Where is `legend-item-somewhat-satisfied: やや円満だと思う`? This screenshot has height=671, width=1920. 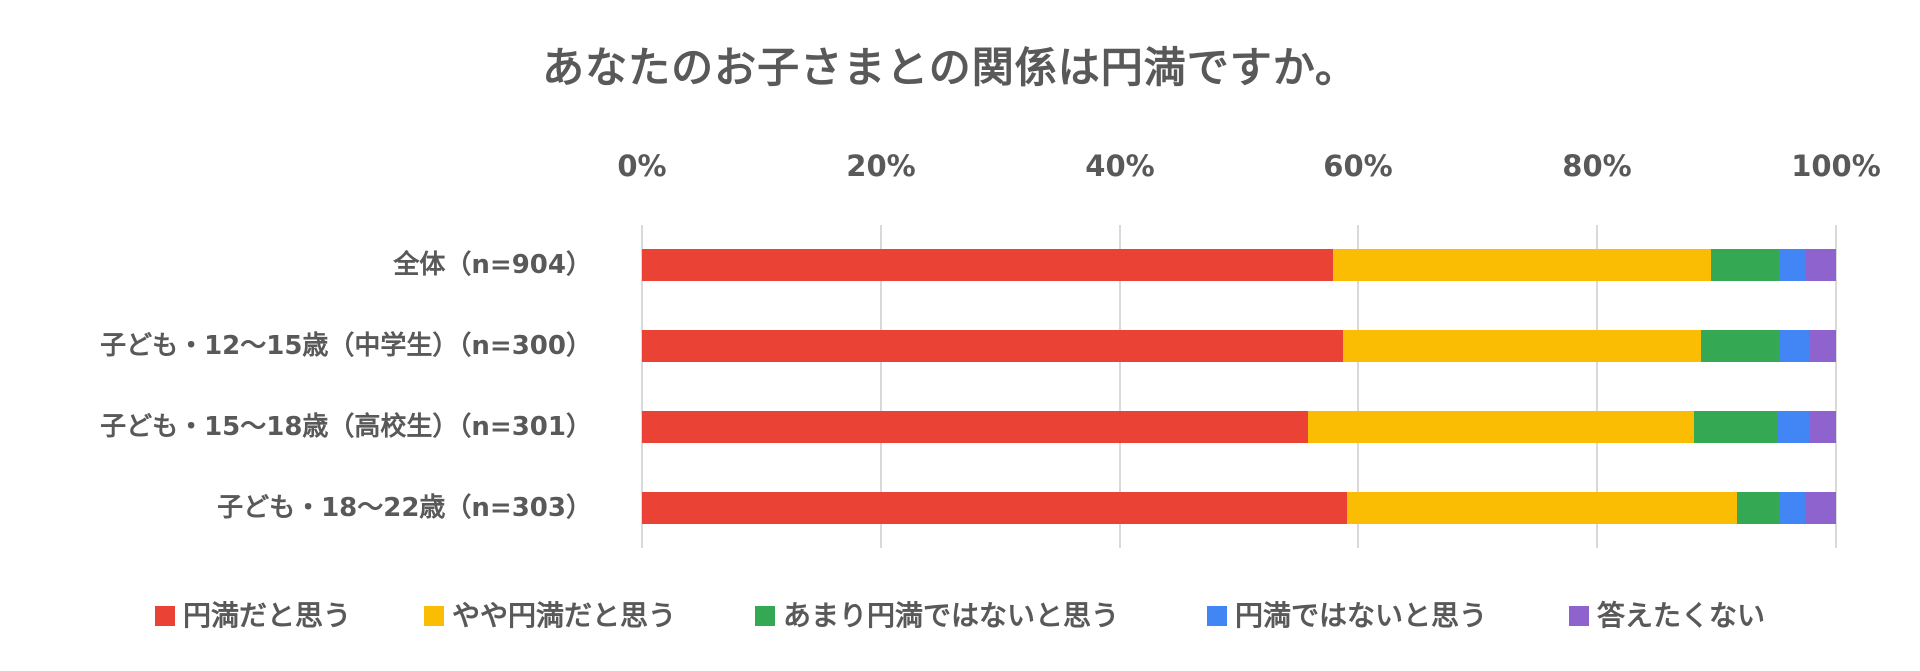
legend-item-somewhat-satisfied: やや円満だと思う is located at coordinates (550, 616).